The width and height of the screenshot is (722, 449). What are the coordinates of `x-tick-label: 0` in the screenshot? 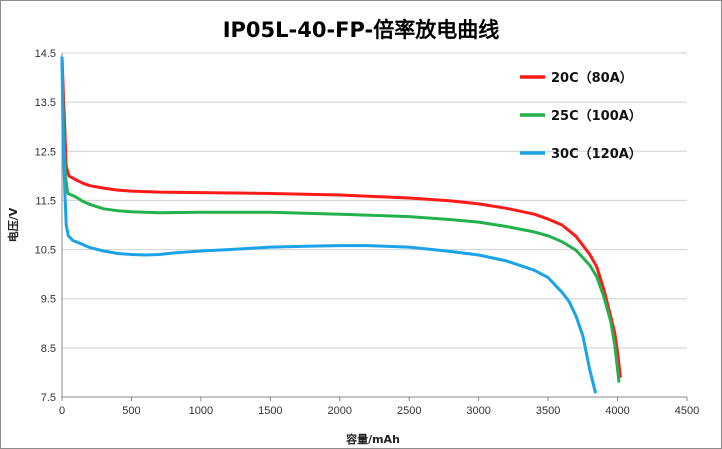 It's located at (62, 411).